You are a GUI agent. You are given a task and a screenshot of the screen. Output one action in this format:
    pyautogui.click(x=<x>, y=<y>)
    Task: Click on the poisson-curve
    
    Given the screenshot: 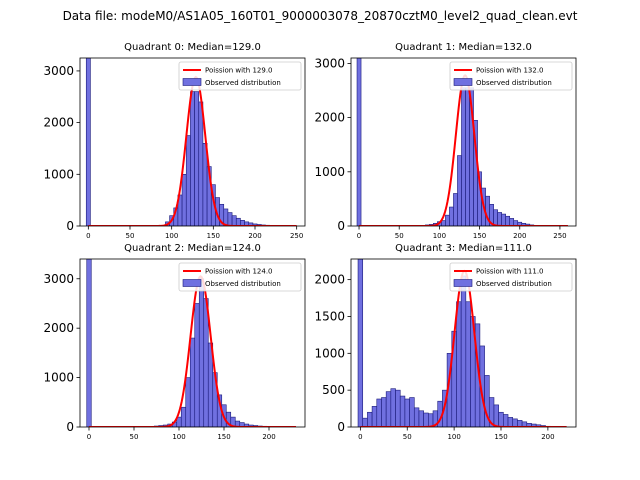 What is the action you would take?
    pyautogui.click(x=192, y=351)
    